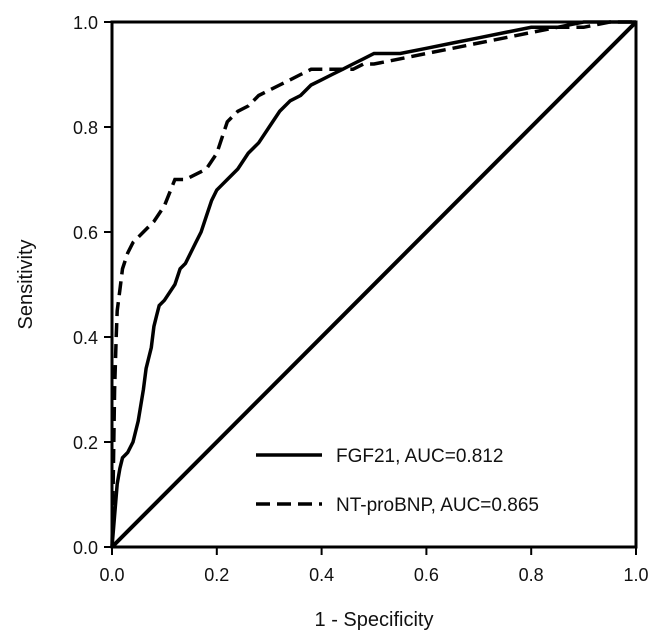 The width and height of the screenshot is (654, 633). Describe the element at coordinates (111, 575) in the screenshot. I see `x-tick-label: 0.0` at that location.